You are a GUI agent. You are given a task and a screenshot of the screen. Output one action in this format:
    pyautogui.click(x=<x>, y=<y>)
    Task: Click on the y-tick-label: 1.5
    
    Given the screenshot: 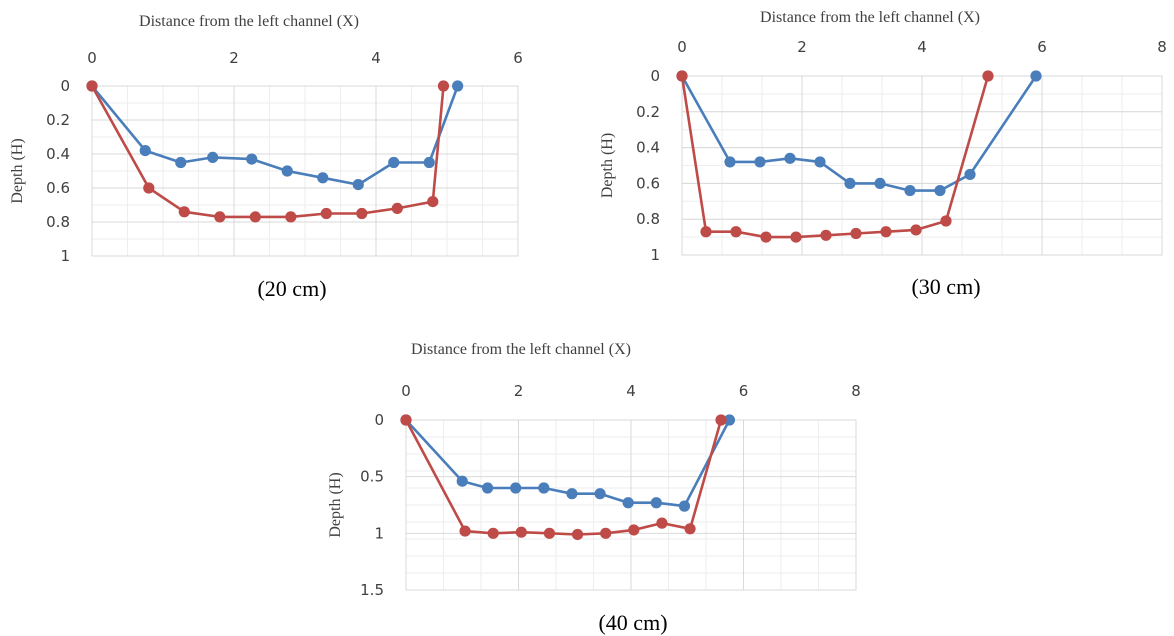 What is the action you would take?
    pyautogui.click(x=372, y=590)
    